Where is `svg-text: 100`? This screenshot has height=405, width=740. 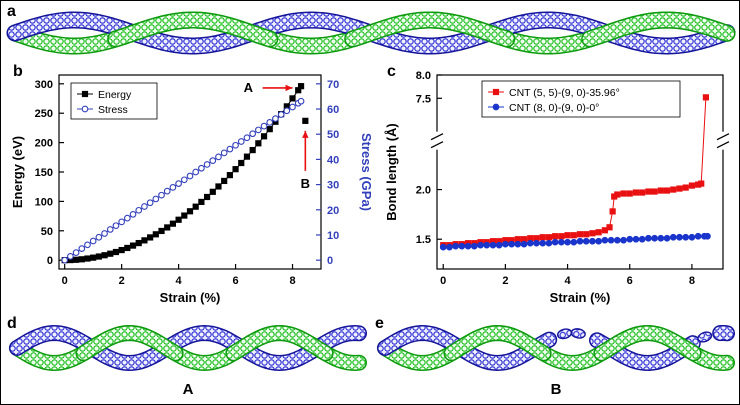 svg-text: 100 is located at coordinates (44, 202).